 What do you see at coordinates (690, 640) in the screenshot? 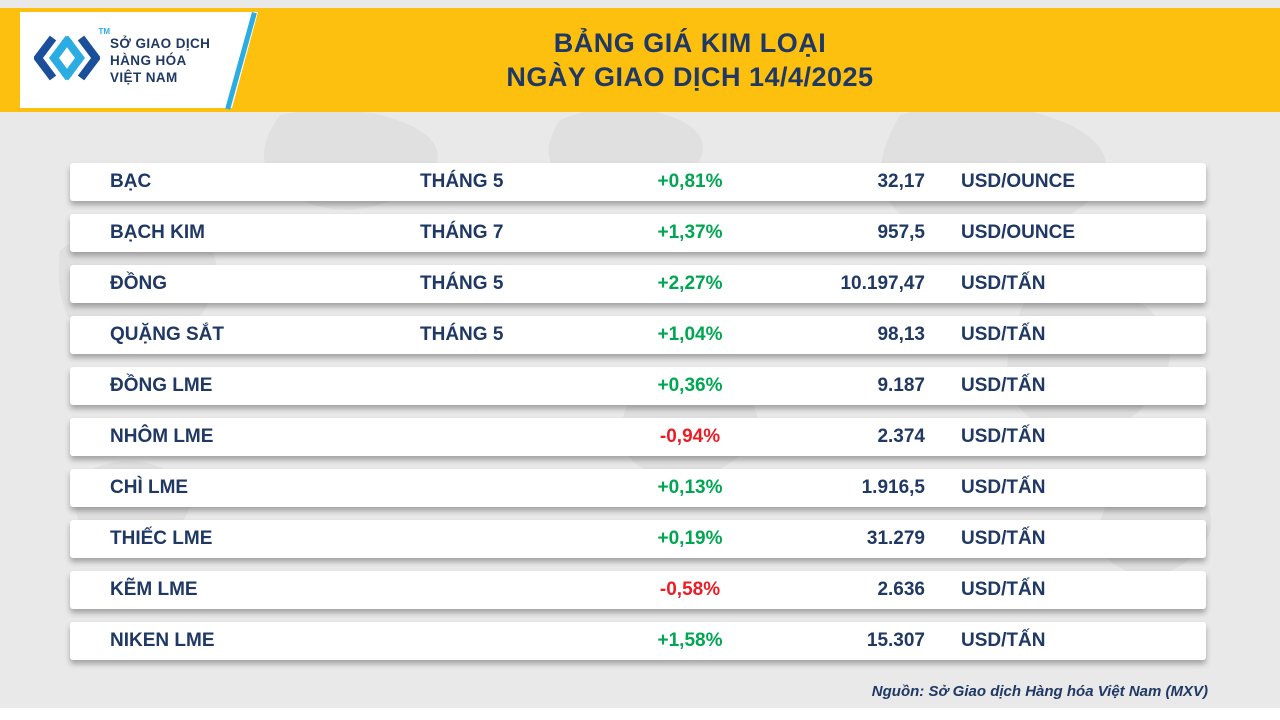
I see `row-change: +1,58%` at bounding box center [690, 640].